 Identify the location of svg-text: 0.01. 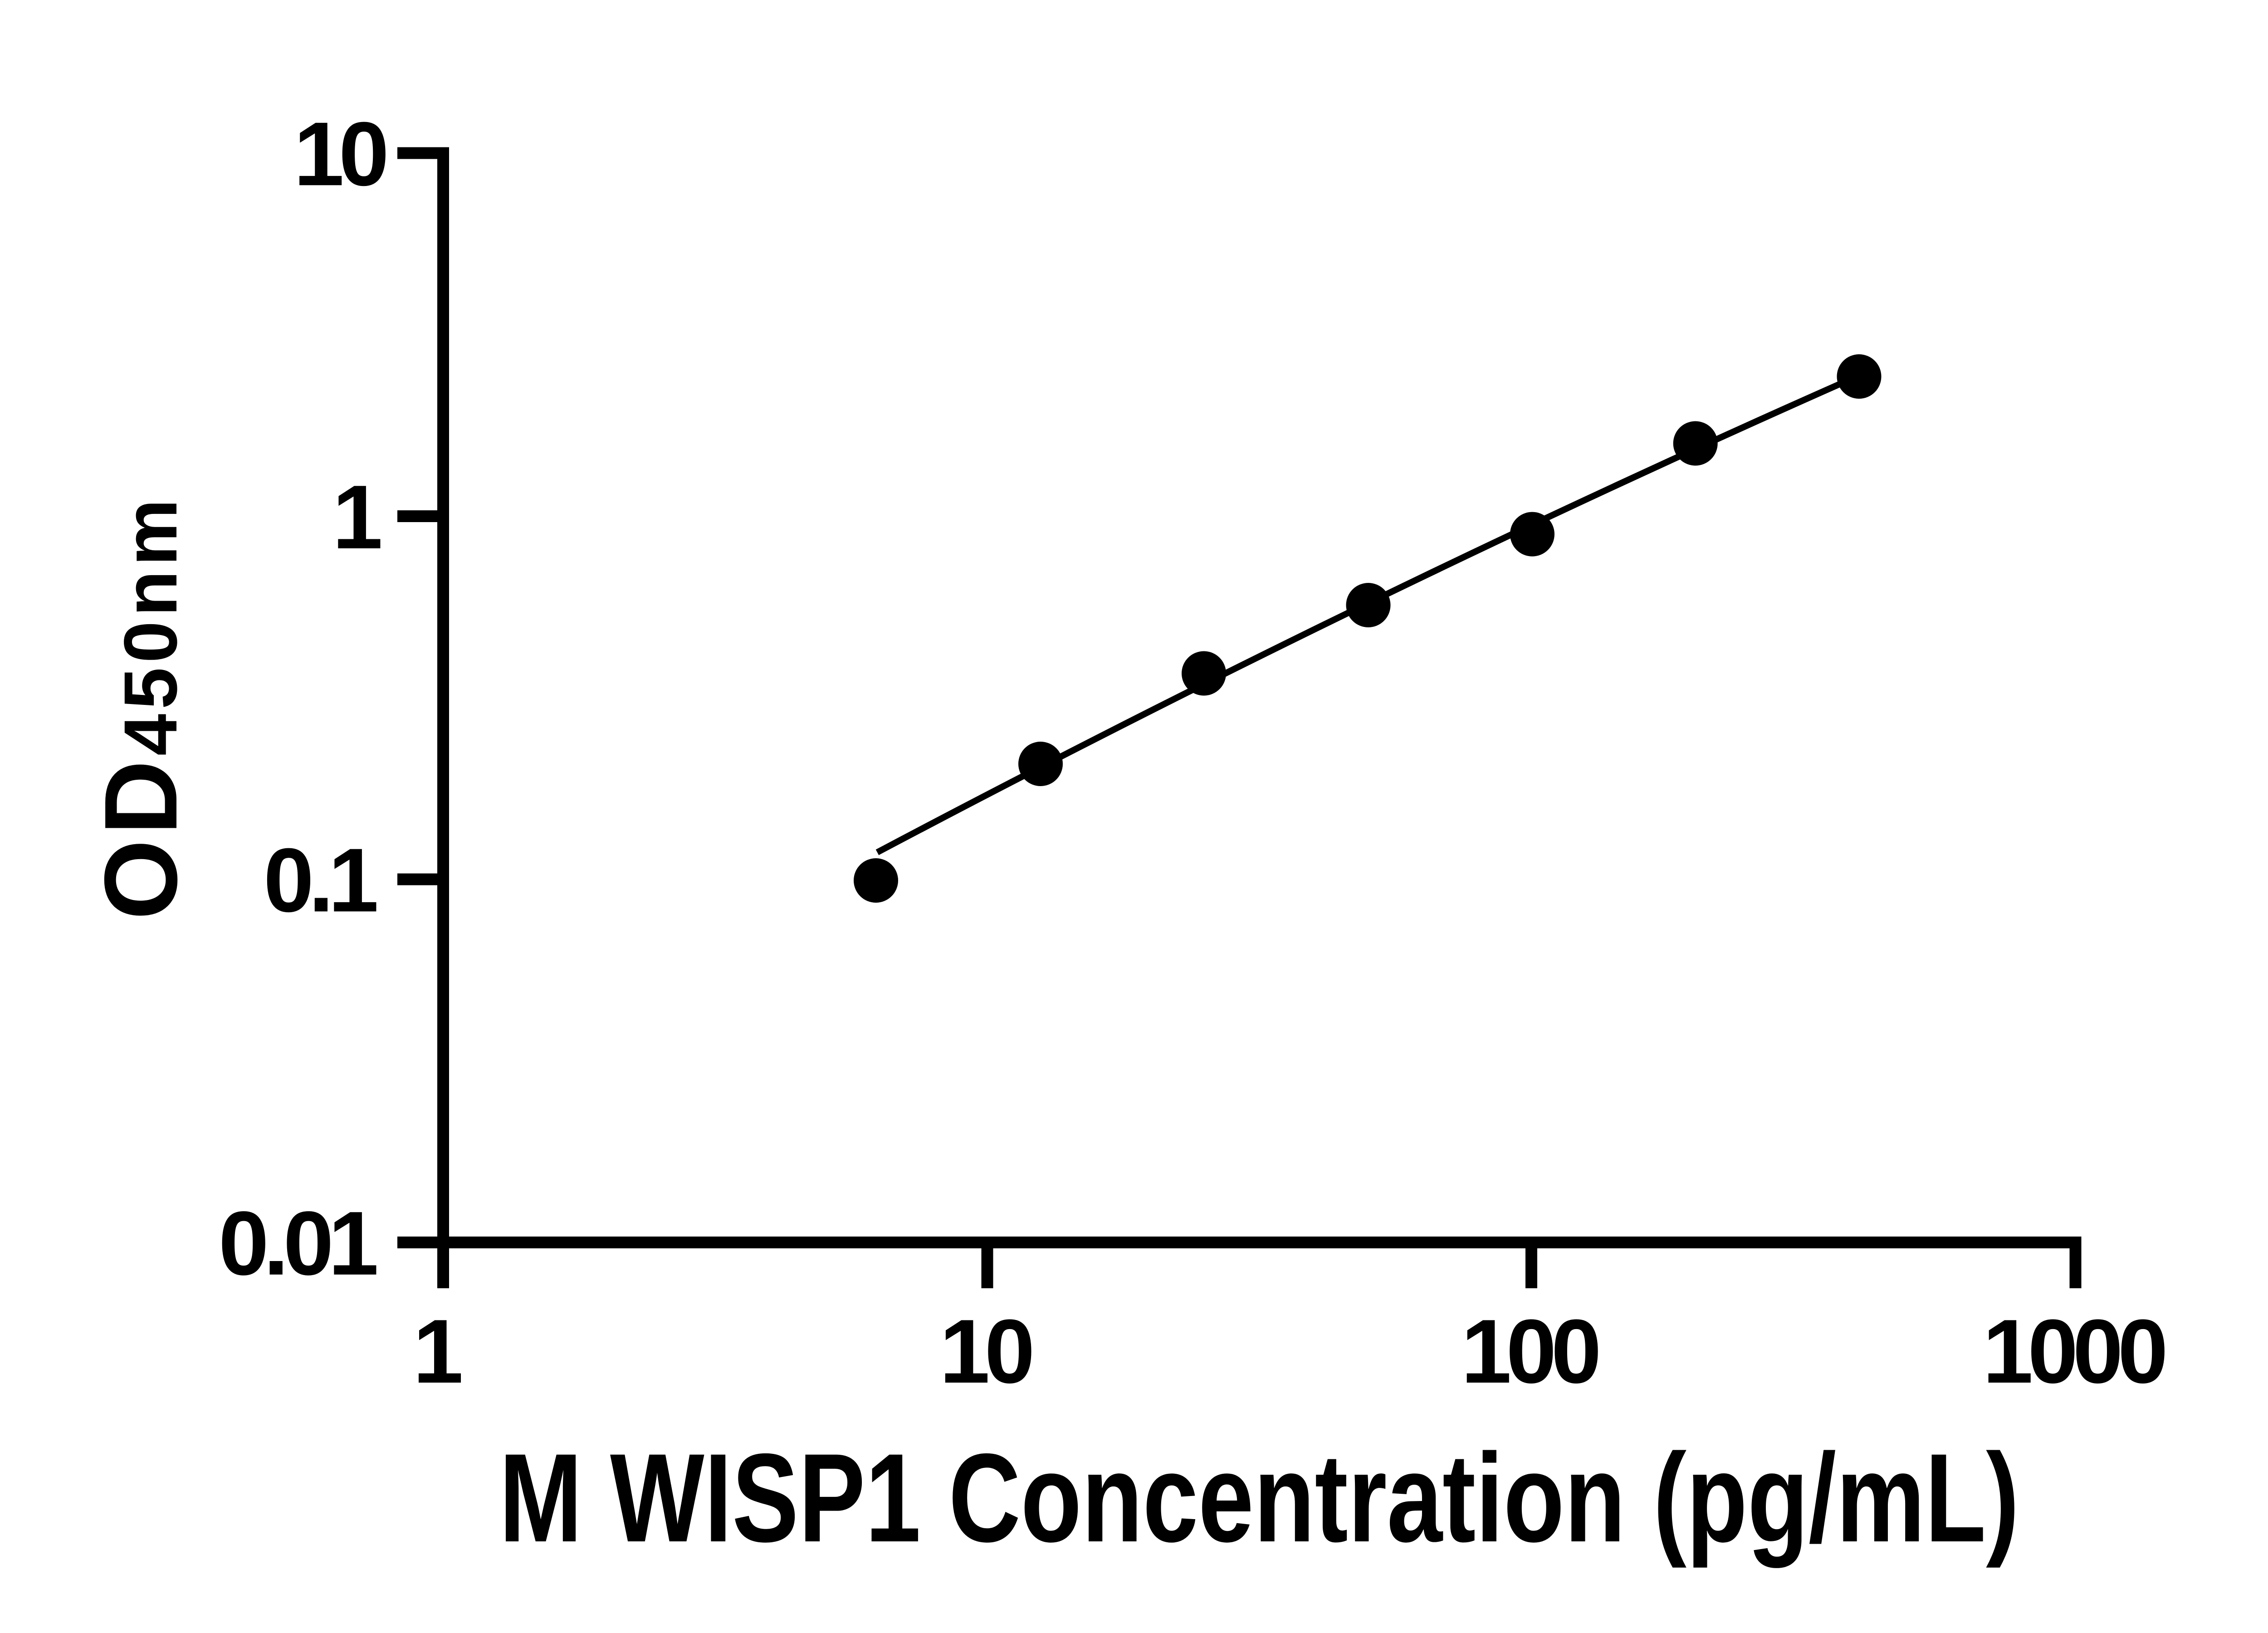
(298, 1243).